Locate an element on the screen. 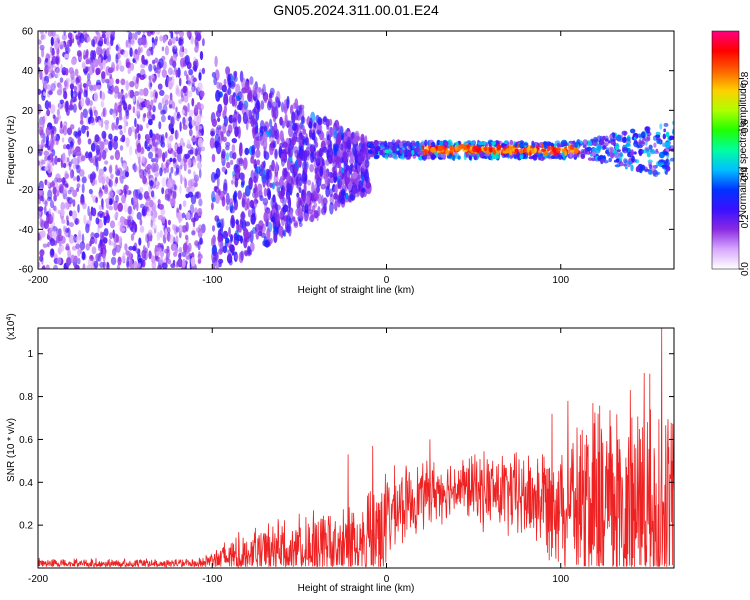 The width and height of the screenshot is (750, 600). x-tick-label: 100 is located at coordinates (560, 579).